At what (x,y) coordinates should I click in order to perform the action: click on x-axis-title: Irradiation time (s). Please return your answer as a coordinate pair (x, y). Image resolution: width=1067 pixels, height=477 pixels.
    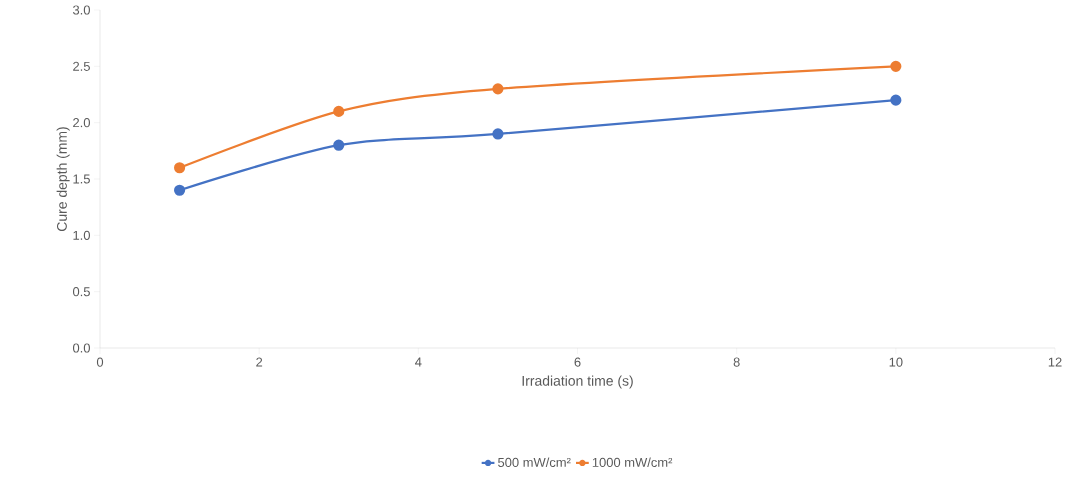
    Looking at the image, I should click on (577, 382).